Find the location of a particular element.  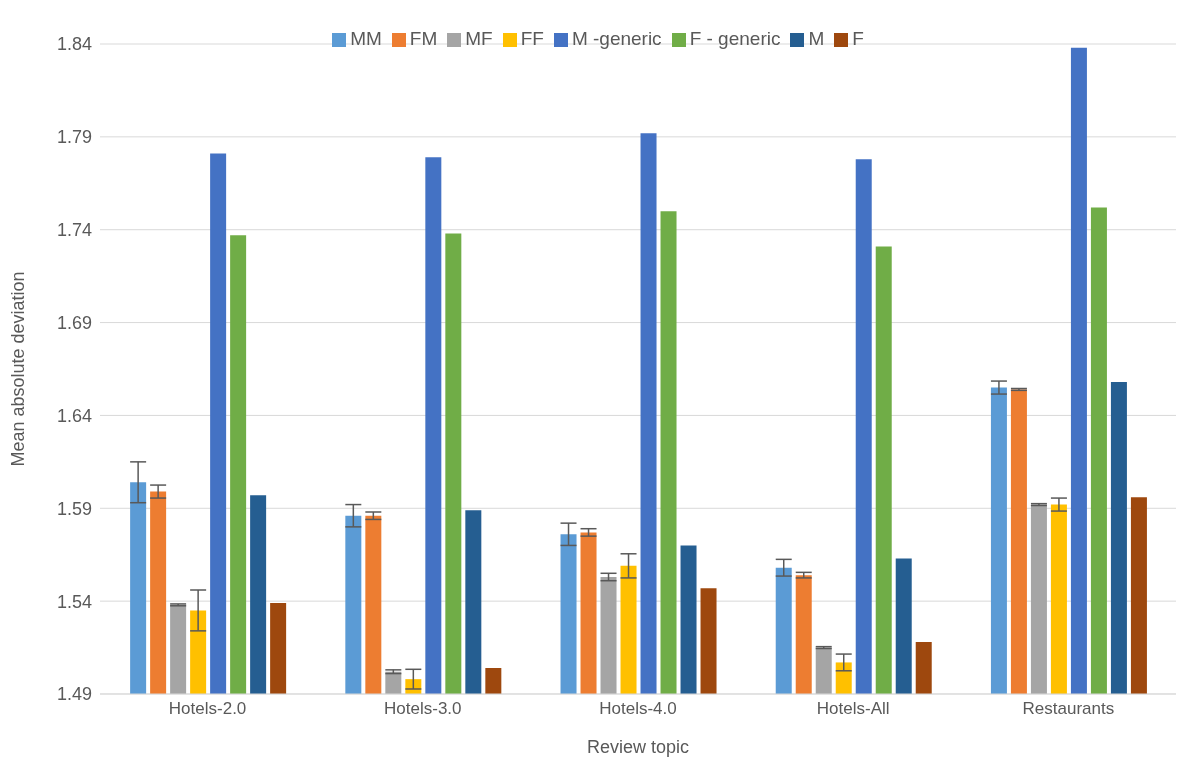

legend-label: FF is located at coordinates (532, 38).